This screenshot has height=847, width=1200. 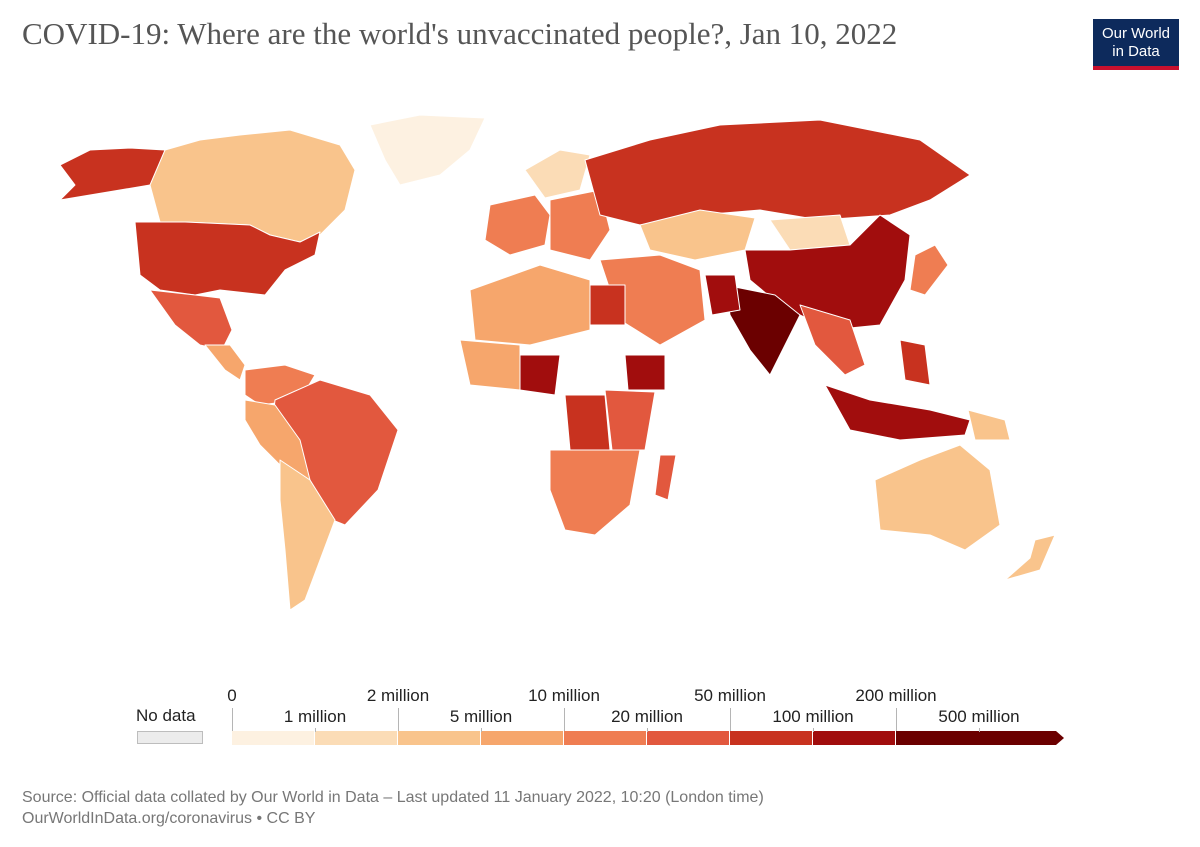 What do you see at coordinates (580, 225) in the screenshot?
I see `region-eastern-europe` at bounding box center [580, 225].